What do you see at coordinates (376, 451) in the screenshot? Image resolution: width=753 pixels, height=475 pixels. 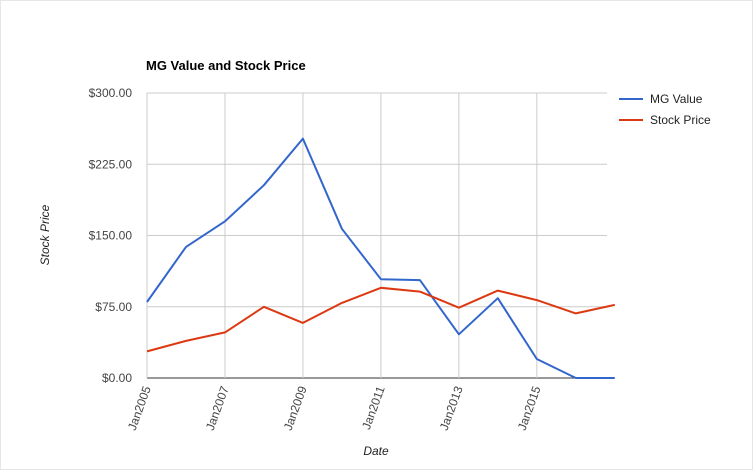 I see `x-axis-label: Date` at bounding box center [376, 451].